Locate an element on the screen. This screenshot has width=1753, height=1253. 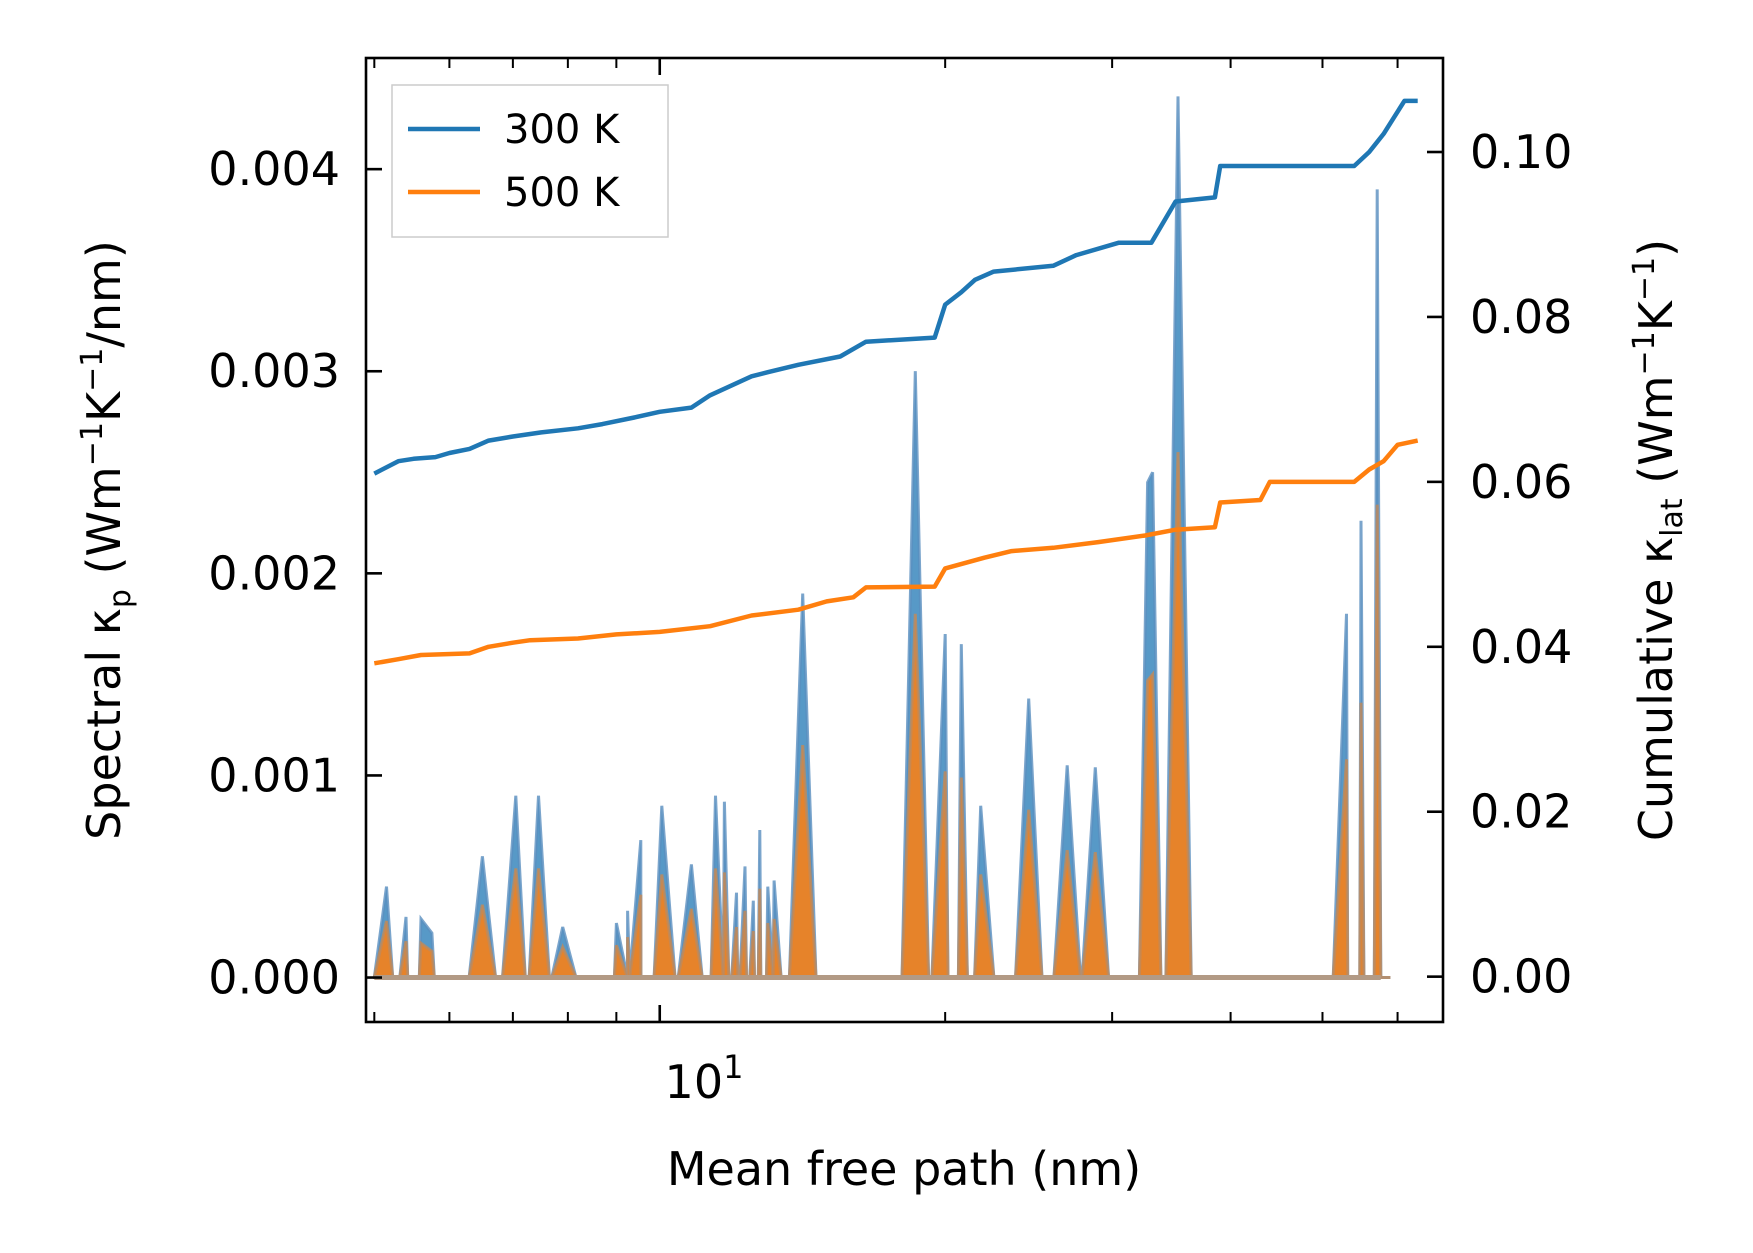
y-right-tick-label: 0.00 is located at coordinates (1521, 977).